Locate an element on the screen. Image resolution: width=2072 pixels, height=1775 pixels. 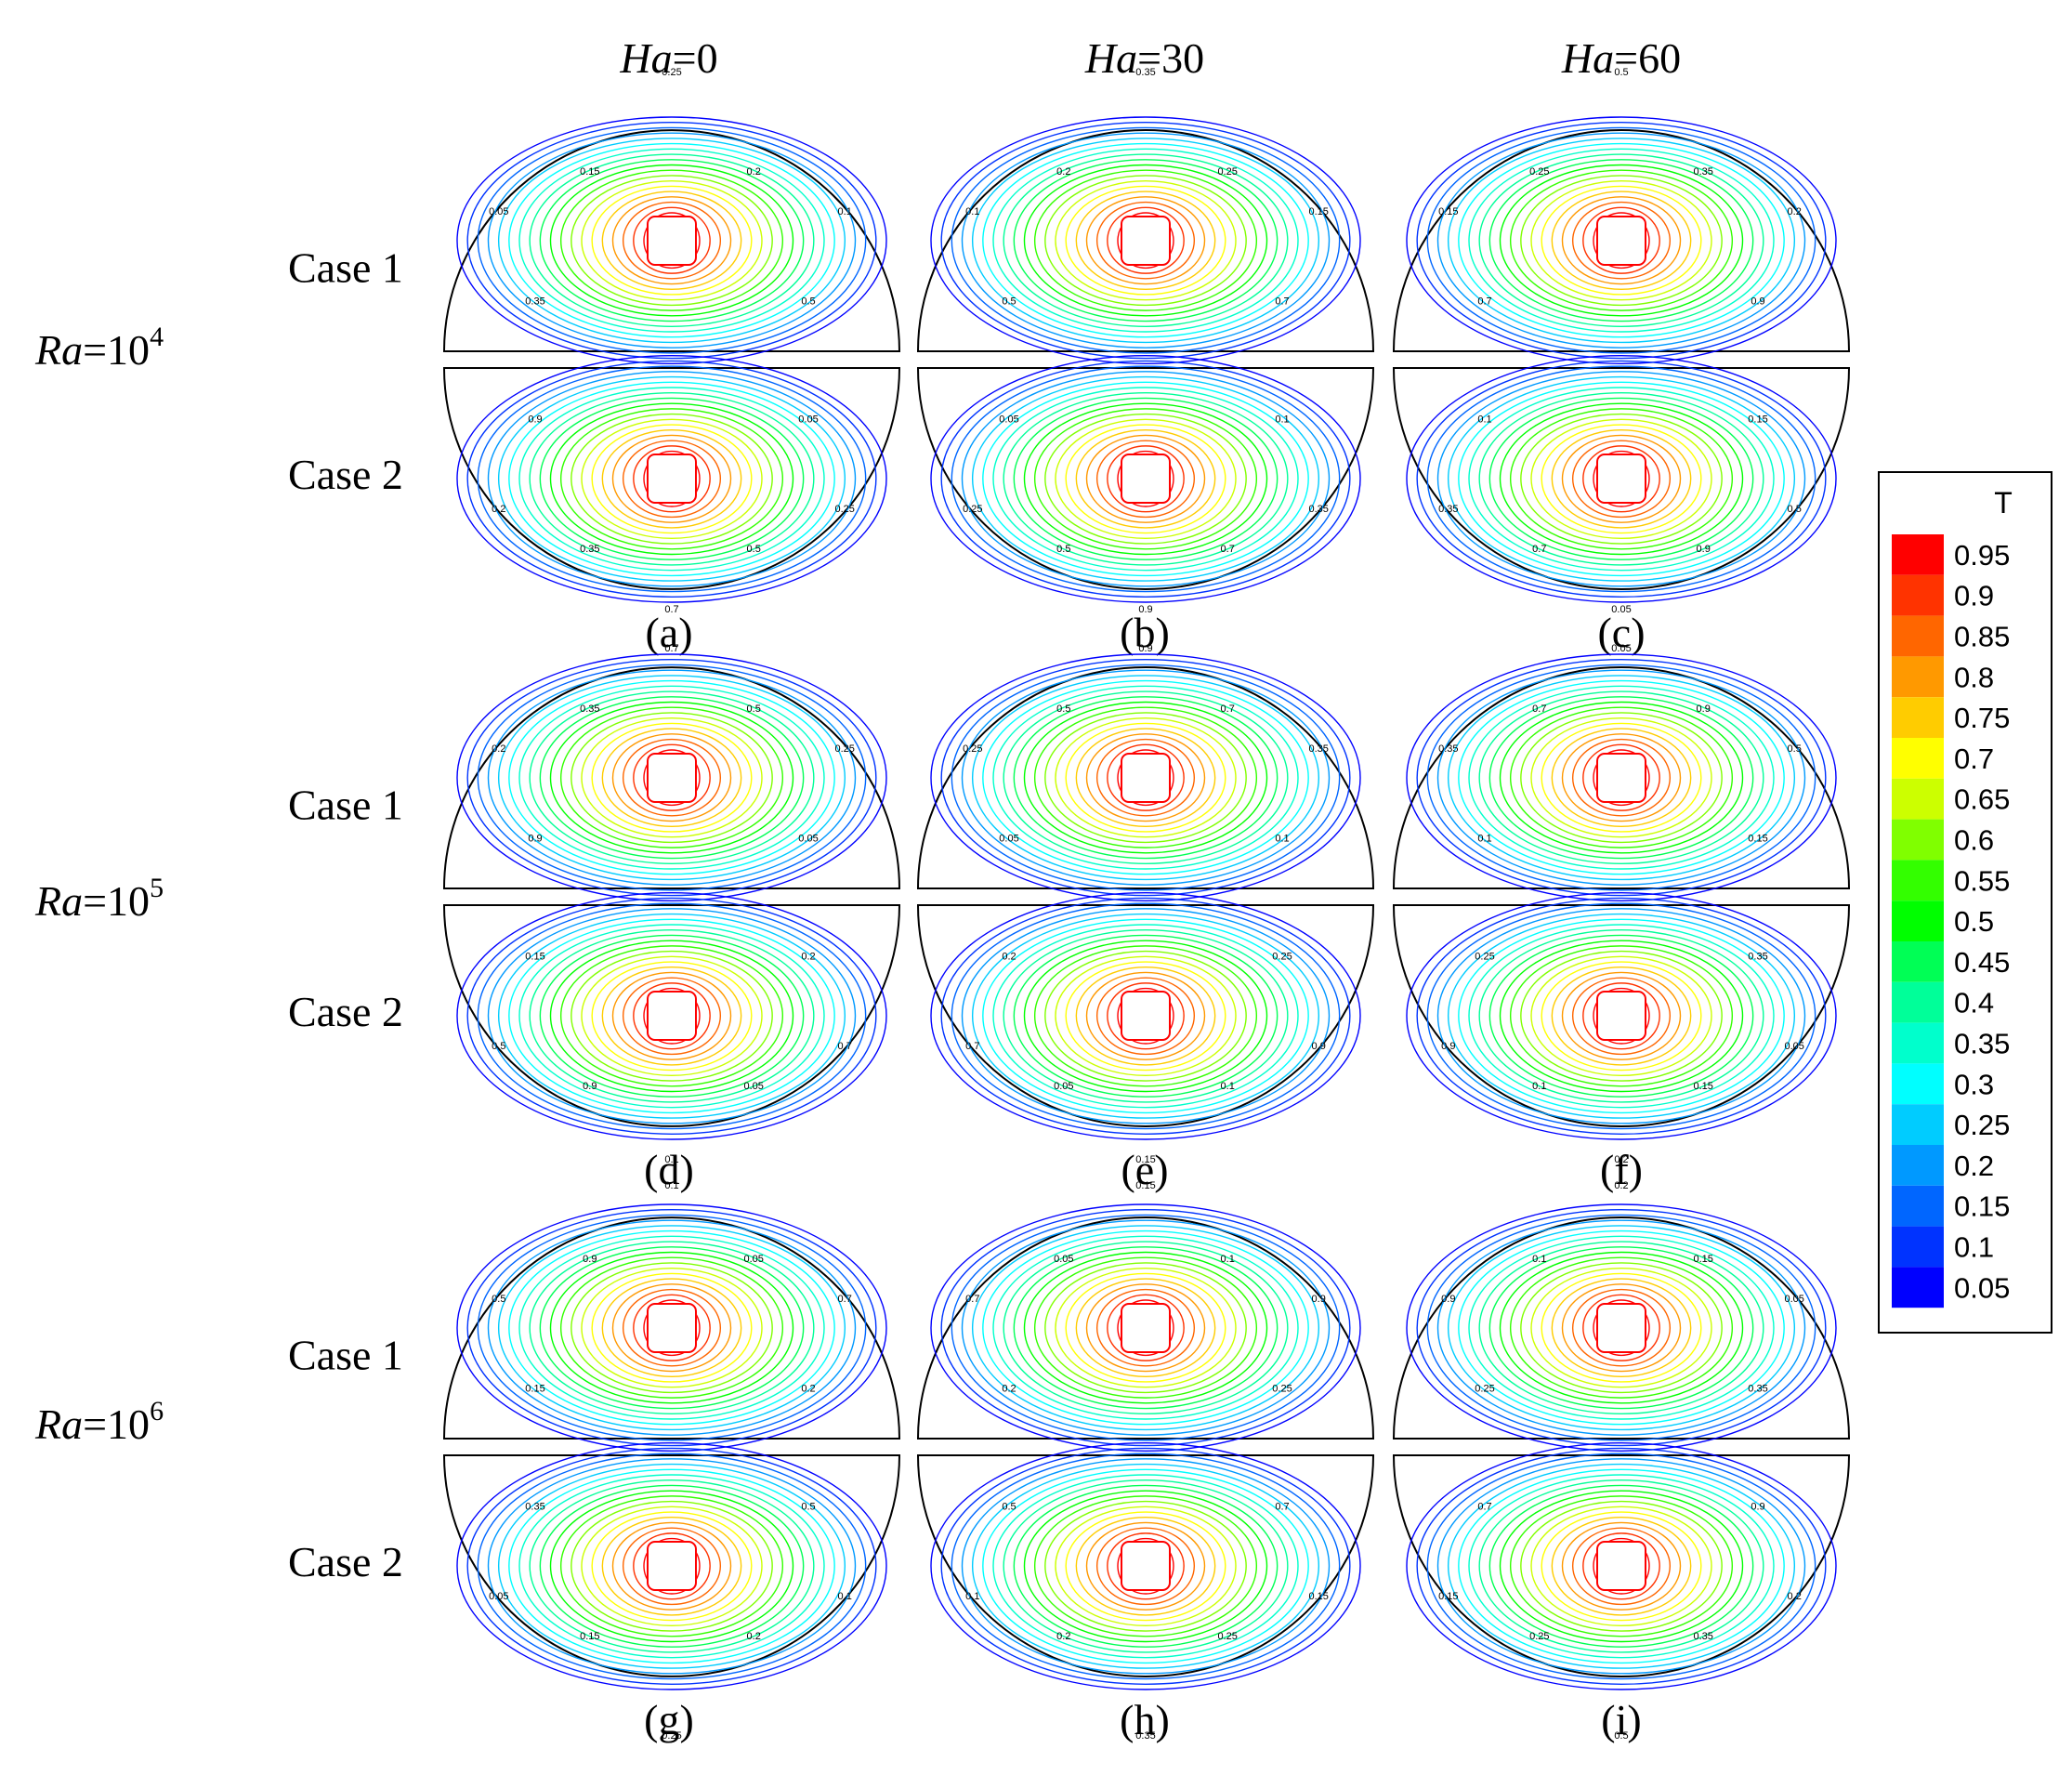
legend-swatch is located at coordinates (1918, 1247).